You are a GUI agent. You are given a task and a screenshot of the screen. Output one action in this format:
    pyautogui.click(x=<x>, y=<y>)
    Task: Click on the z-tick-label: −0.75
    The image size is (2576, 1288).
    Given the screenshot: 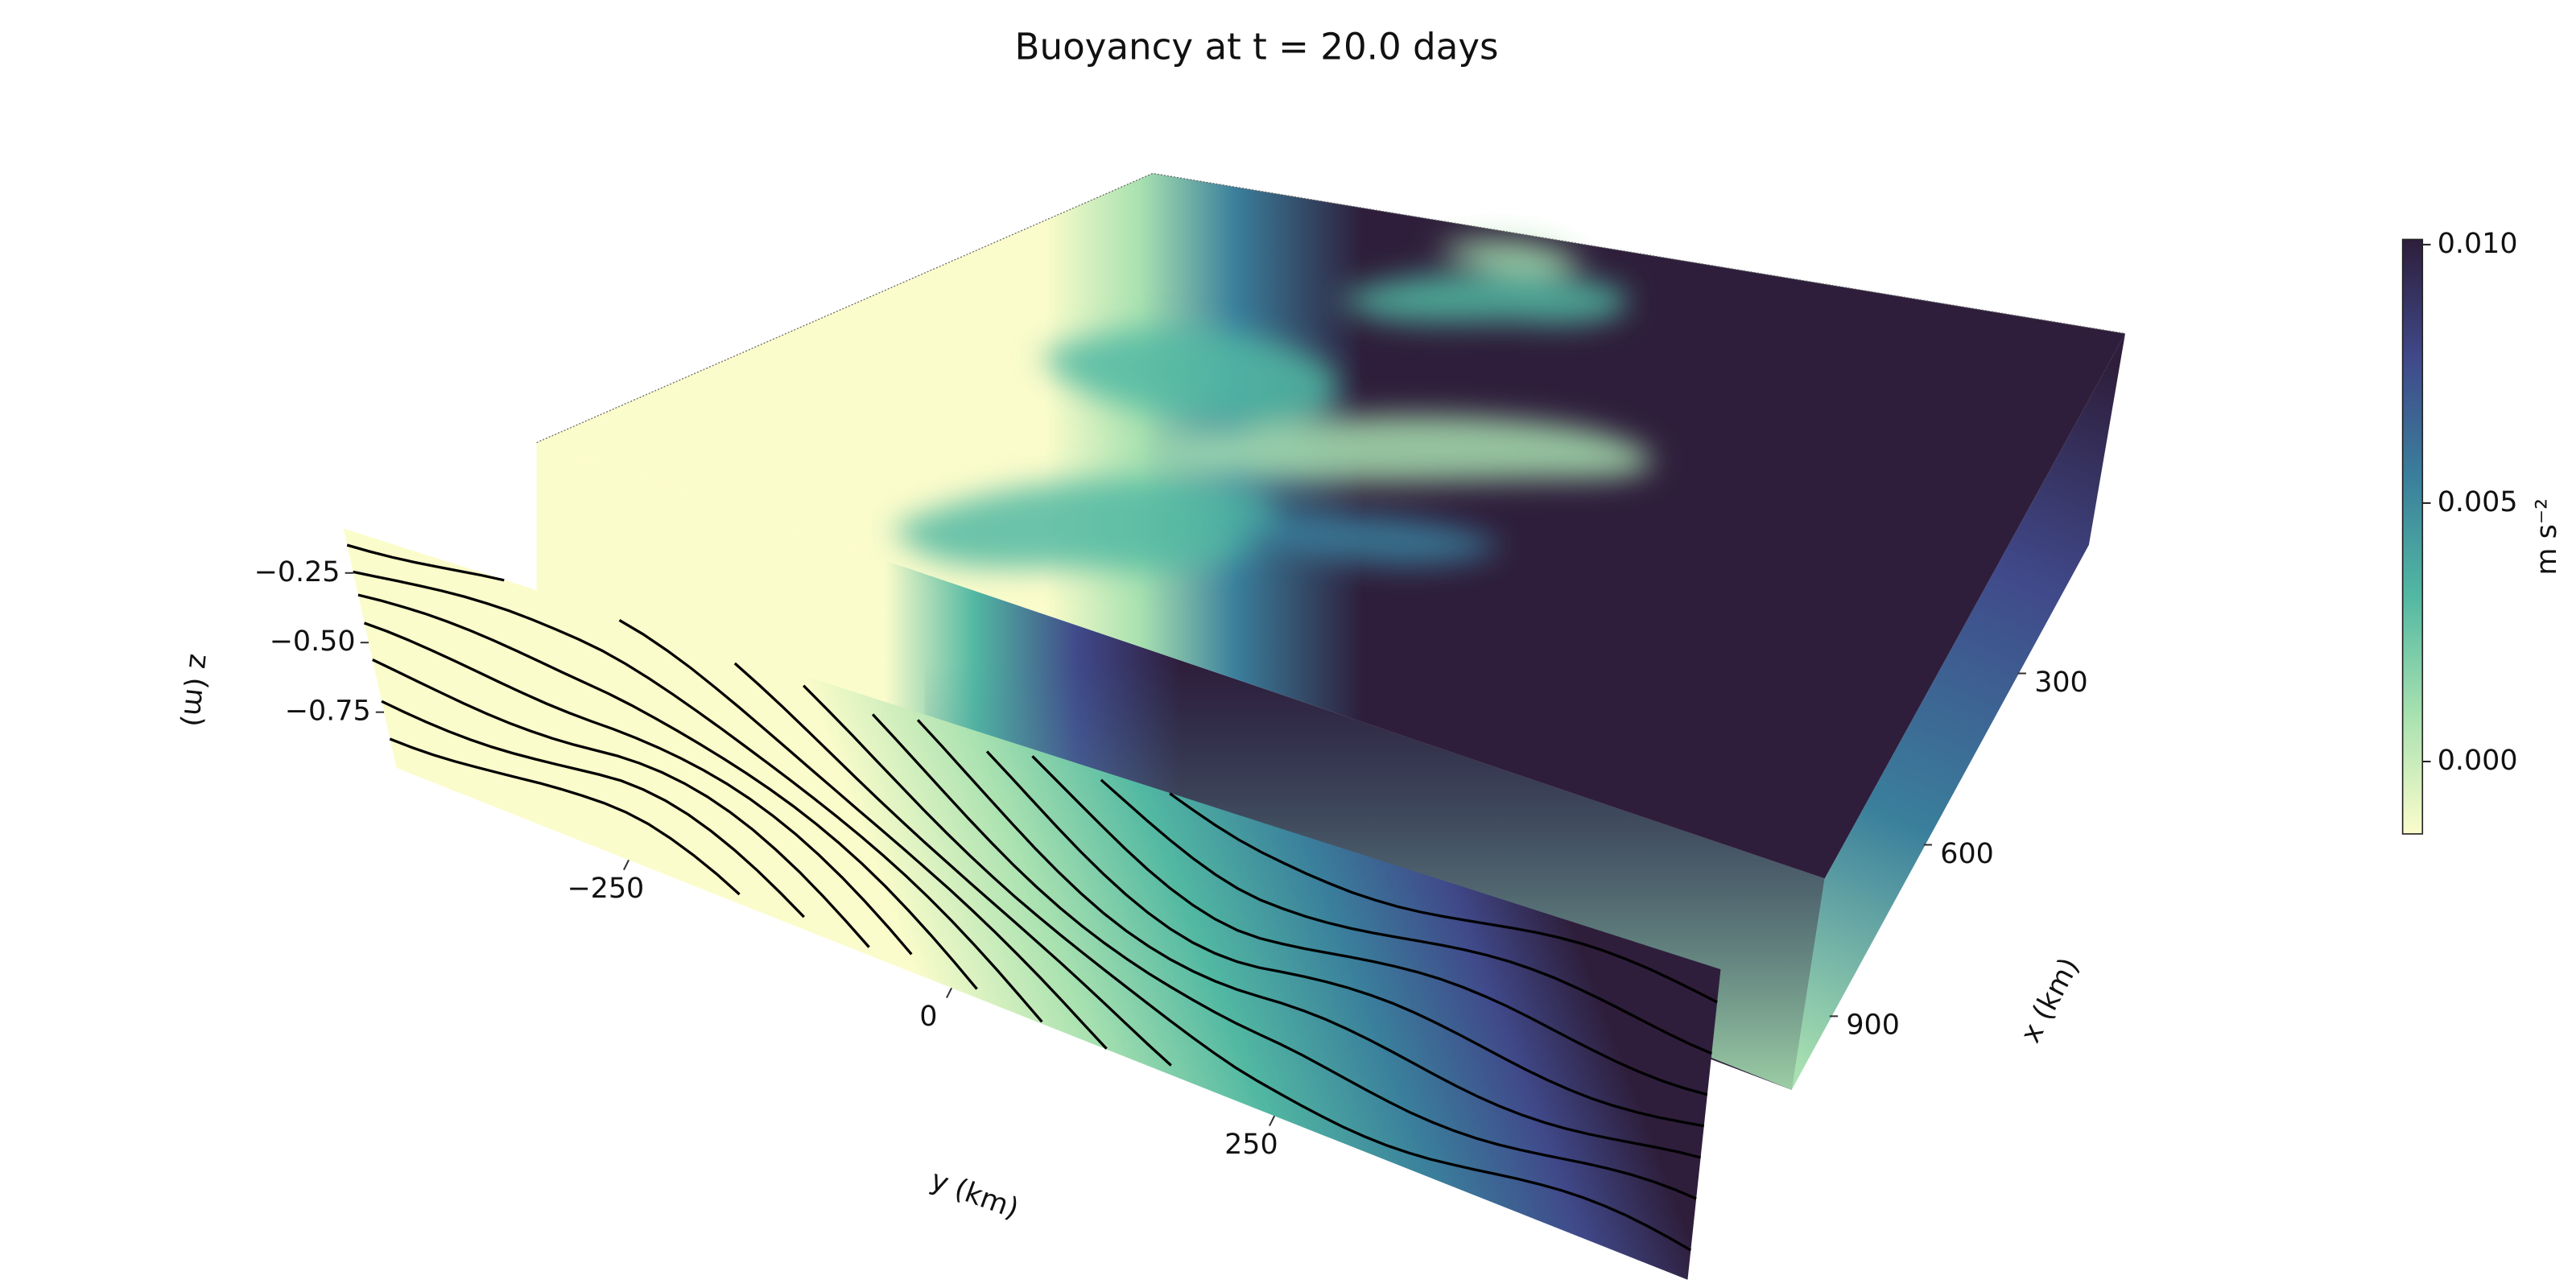 What is the action you would take?
    pyautogui.click(x=328, y=712)
    